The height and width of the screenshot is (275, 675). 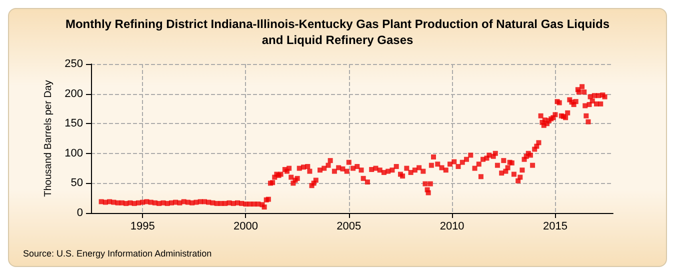 I want to click on y-tick-label: 150, so click(x=73, y=124).